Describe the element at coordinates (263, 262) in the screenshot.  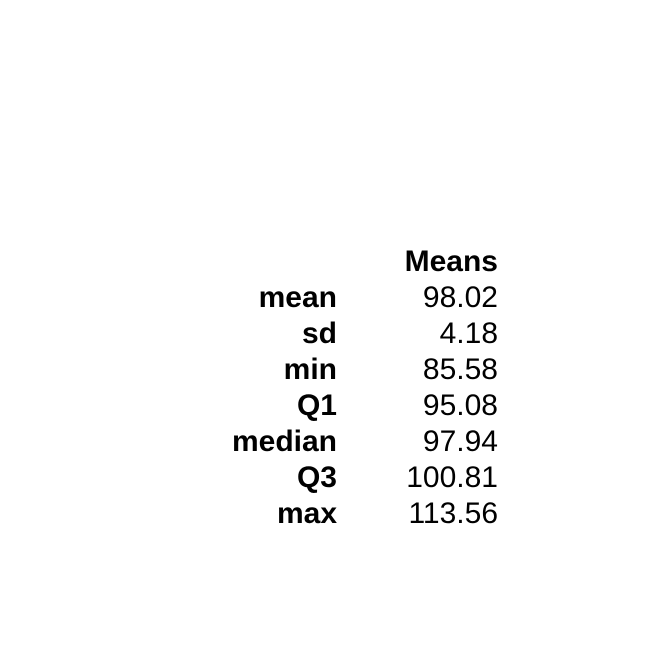
I see `header-empty-cell` at that location.